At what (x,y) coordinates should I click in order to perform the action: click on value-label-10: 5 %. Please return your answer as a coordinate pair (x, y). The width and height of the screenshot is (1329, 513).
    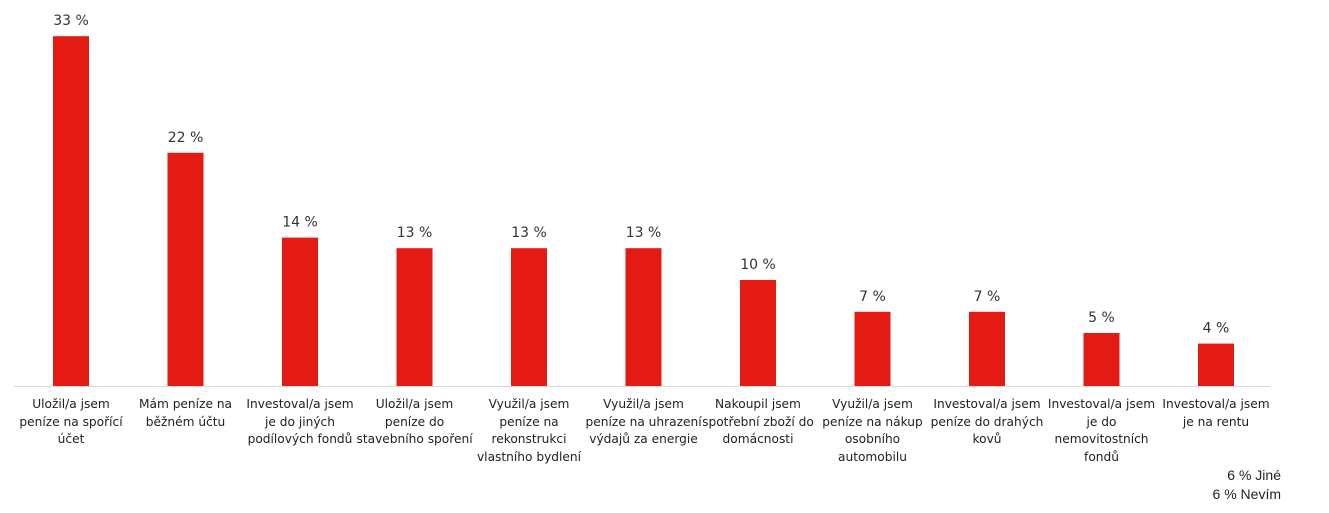
    Looking at the image, I should click on (1101, 318).